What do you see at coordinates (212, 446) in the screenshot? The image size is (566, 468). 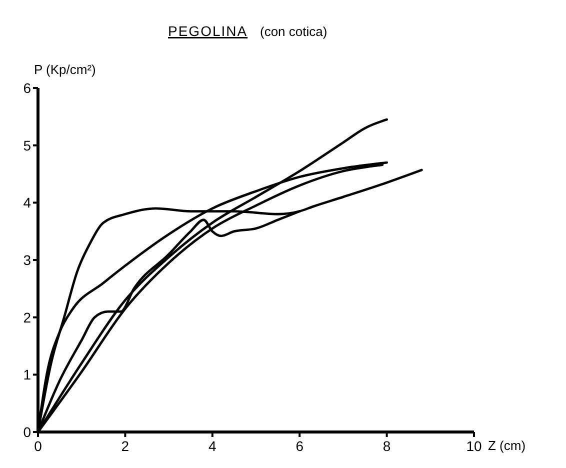 I see `x-tick-label: 4` at bounding box center [212, 446].